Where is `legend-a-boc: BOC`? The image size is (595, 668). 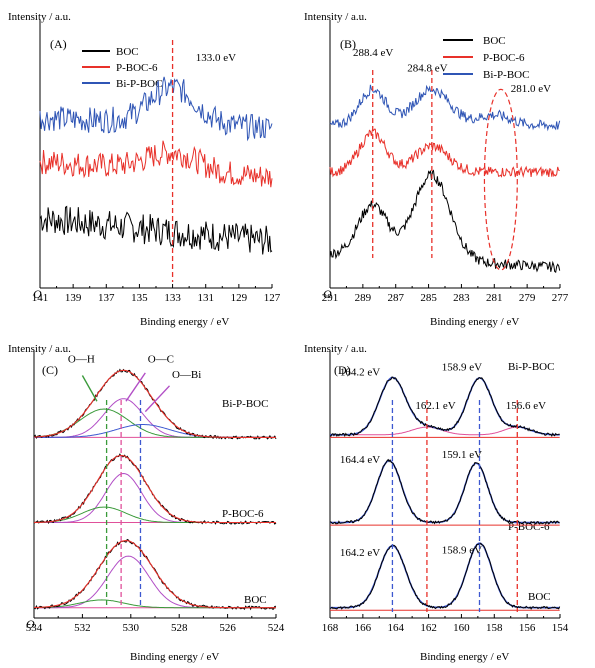
legend-a-boc: BOC is located at coordinates (127, 52).